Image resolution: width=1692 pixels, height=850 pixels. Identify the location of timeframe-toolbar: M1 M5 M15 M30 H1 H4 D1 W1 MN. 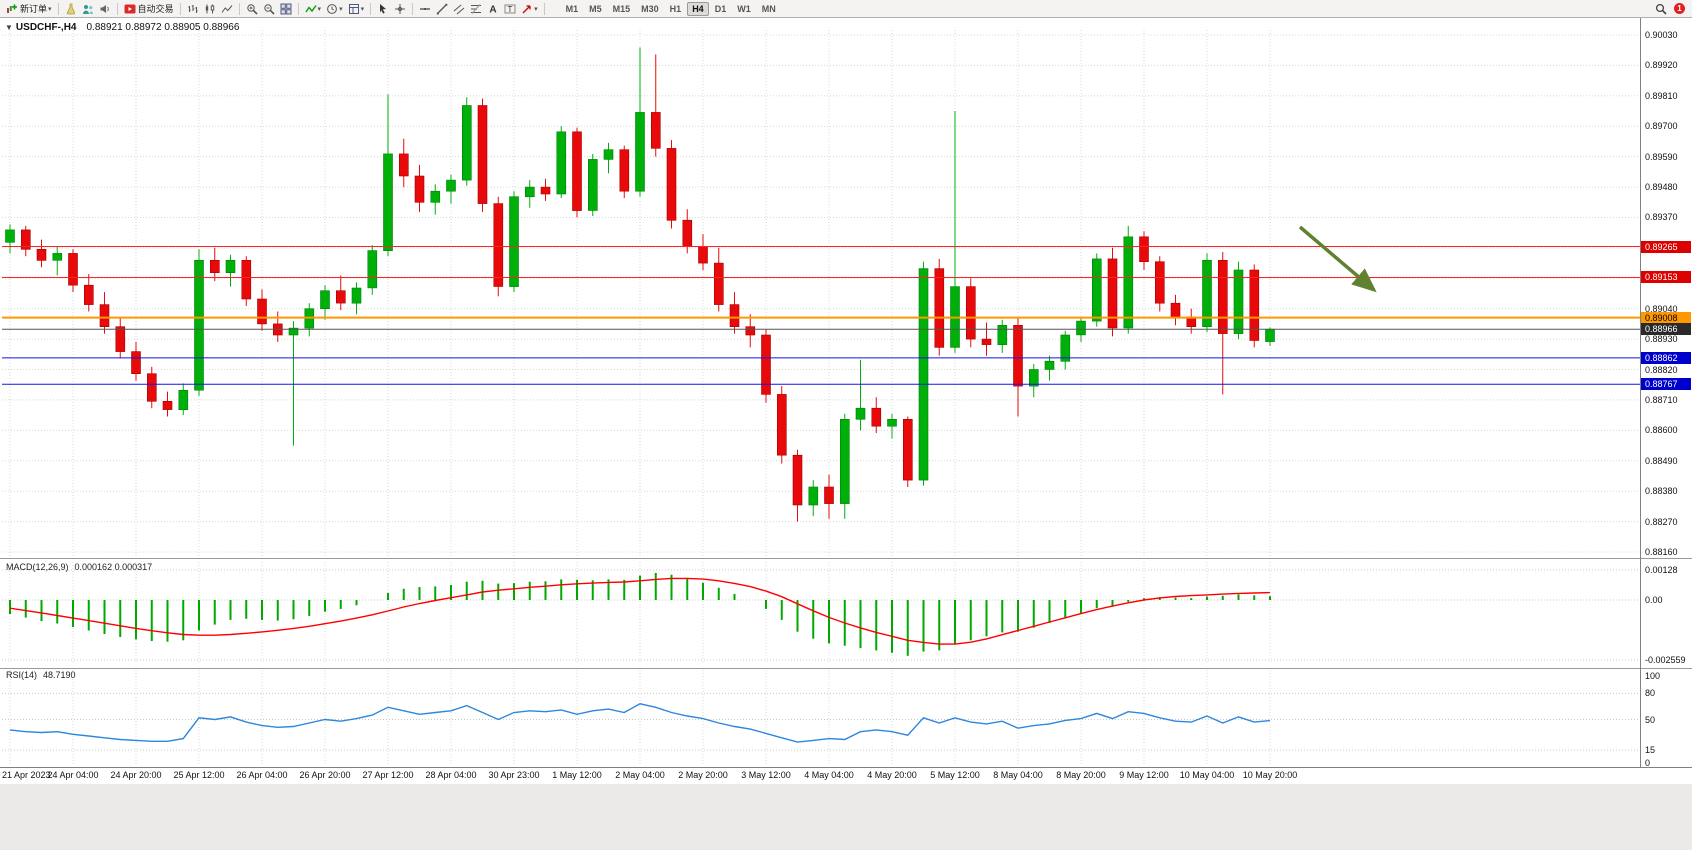
(671, 8).